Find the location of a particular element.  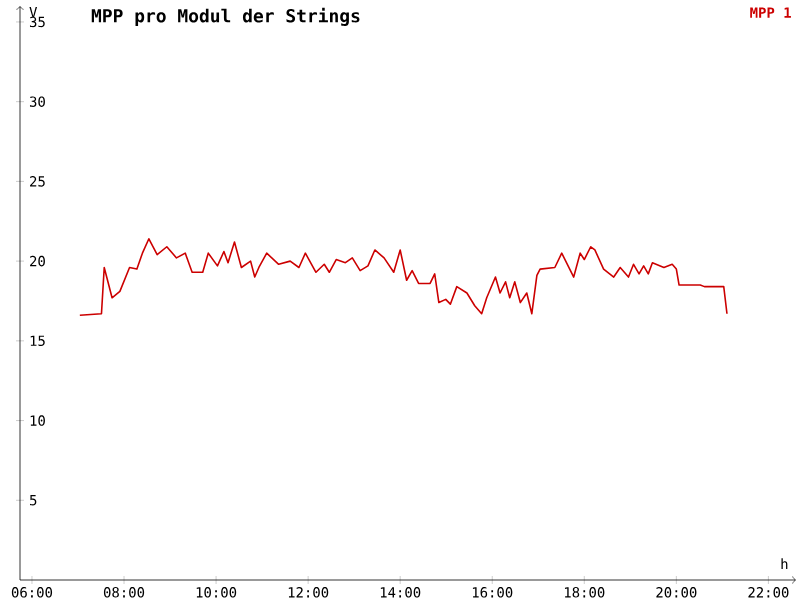

line-series is located at coordinates (403, 277).